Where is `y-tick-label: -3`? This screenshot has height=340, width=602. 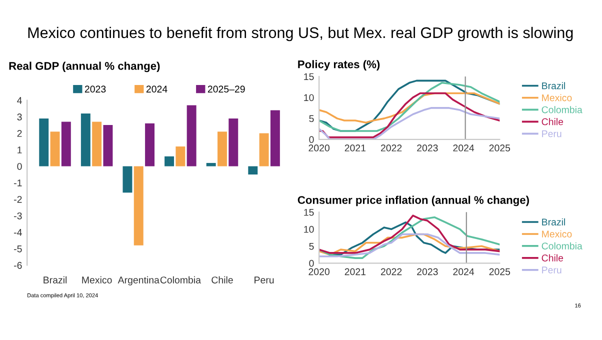 y-tick-label: -3 is located at coordinates (18, 216).